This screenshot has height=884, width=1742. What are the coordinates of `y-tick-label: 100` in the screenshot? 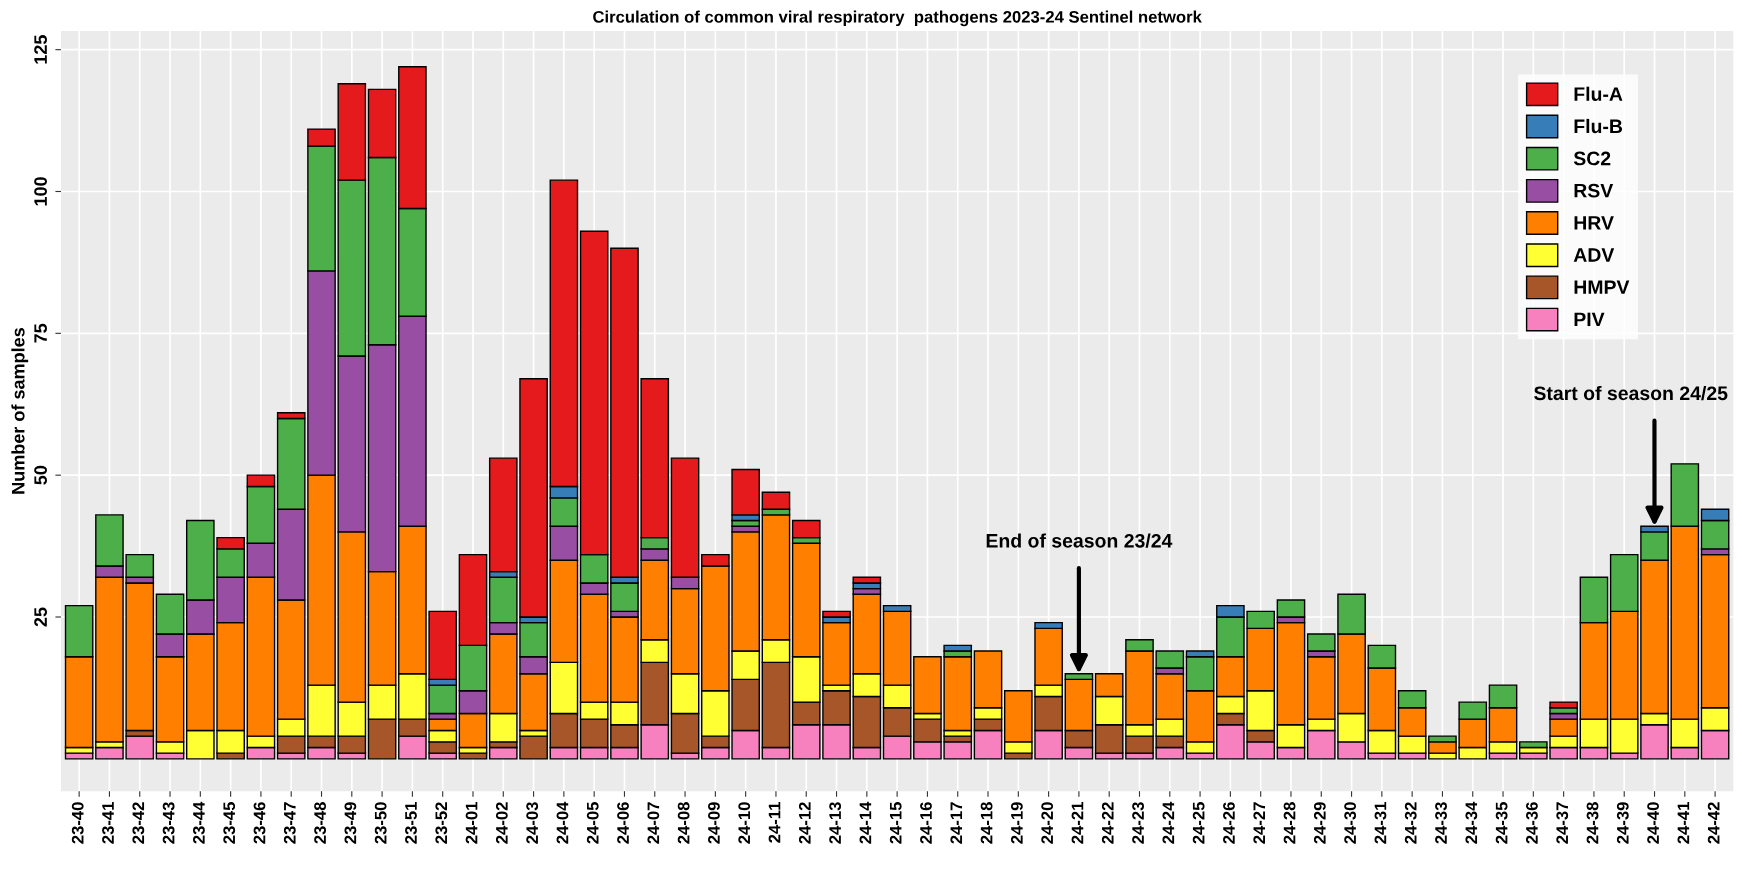 It's located at (40, 191).